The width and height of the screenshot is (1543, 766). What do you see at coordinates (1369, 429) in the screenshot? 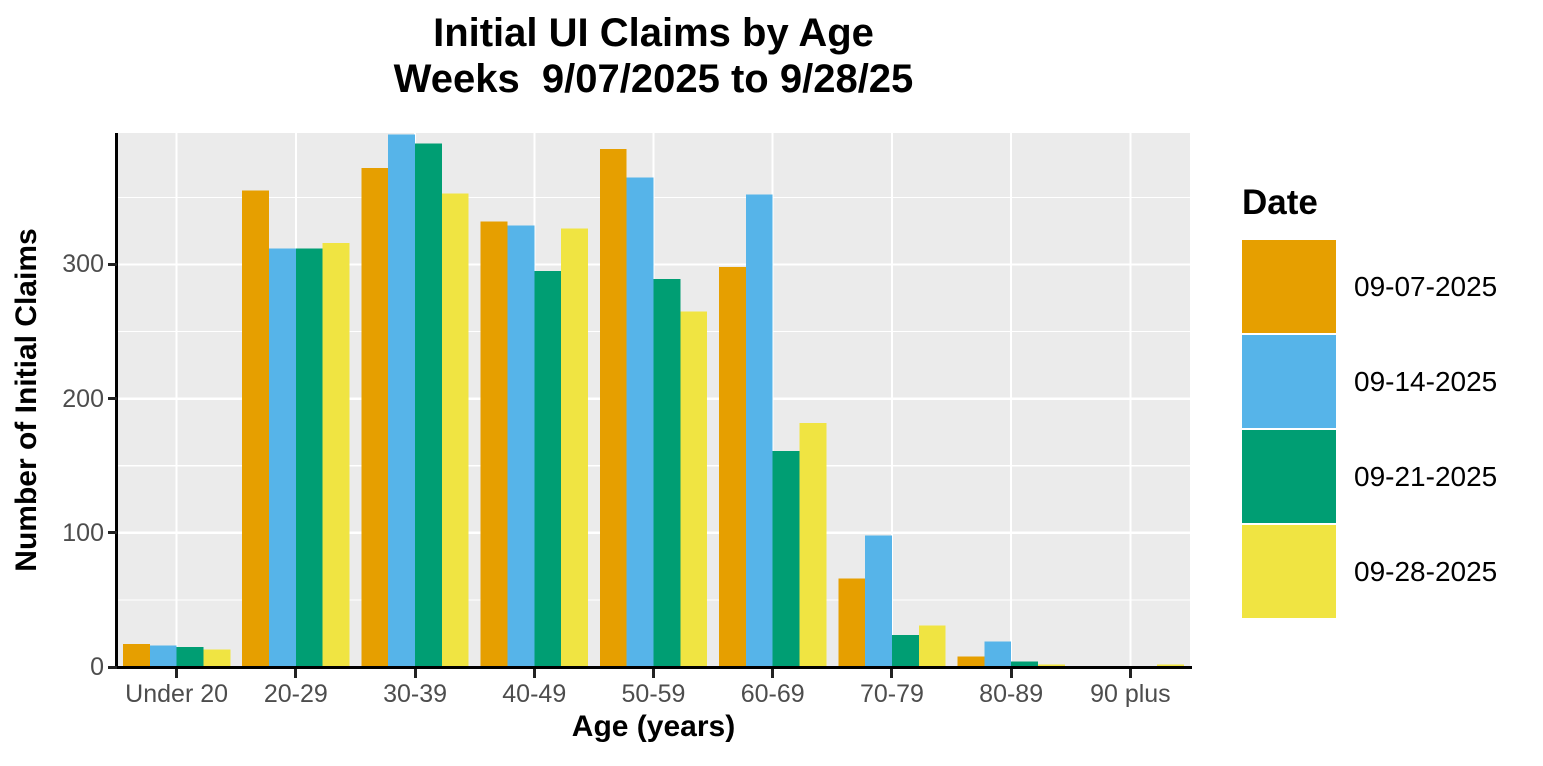
I see `legend-items: 09-07-2025 09-14-2025 09-21-2025 09-28-2025` at bounding box center [1369, 429].